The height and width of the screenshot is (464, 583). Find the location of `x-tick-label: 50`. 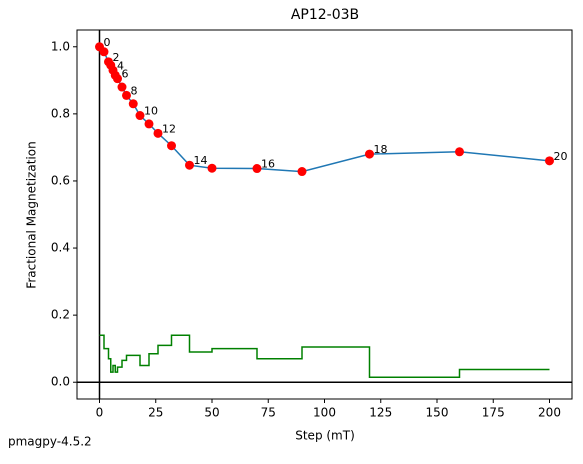

x-tick-label: 50 is located at coordinates (211, 413).